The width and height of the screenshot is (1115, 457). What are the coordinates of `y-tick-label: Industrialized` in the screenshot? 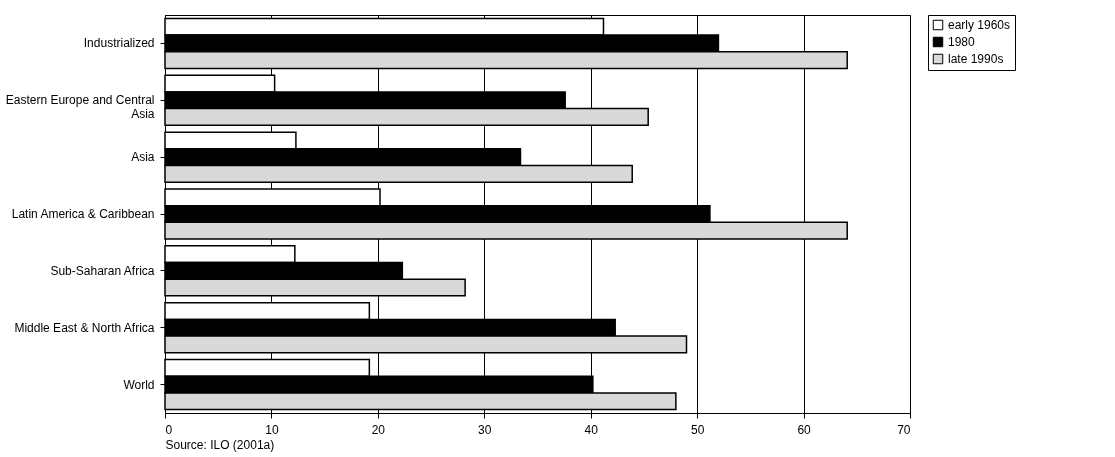 It's located at (119, 43).